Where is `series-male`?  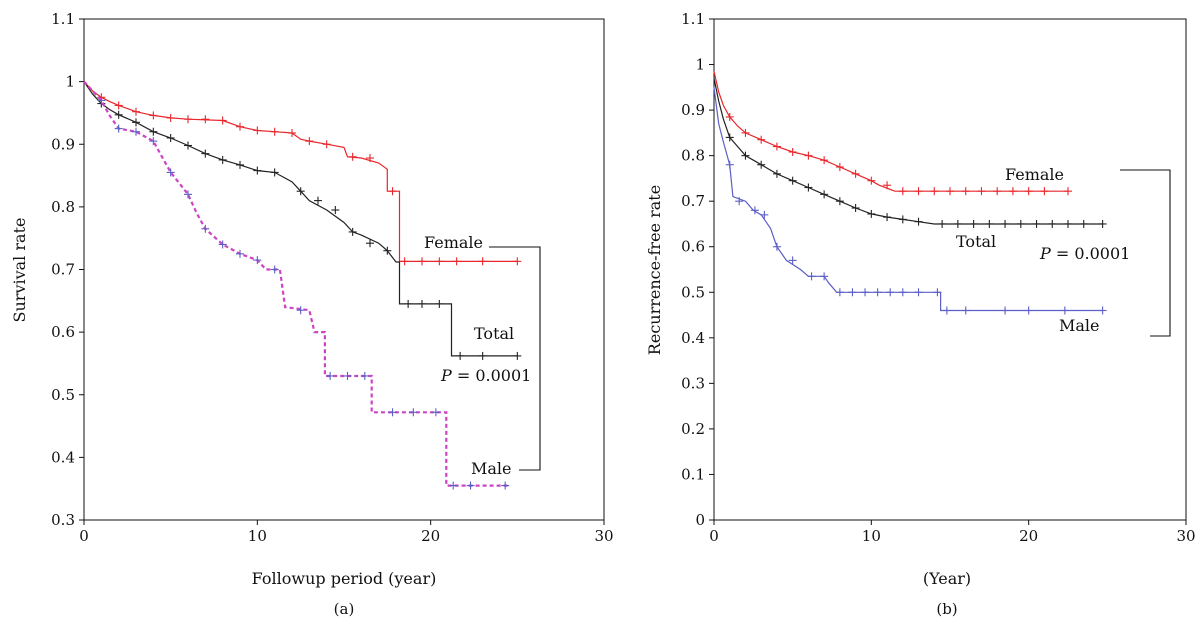
series-male is located at coordinates (910, 201).